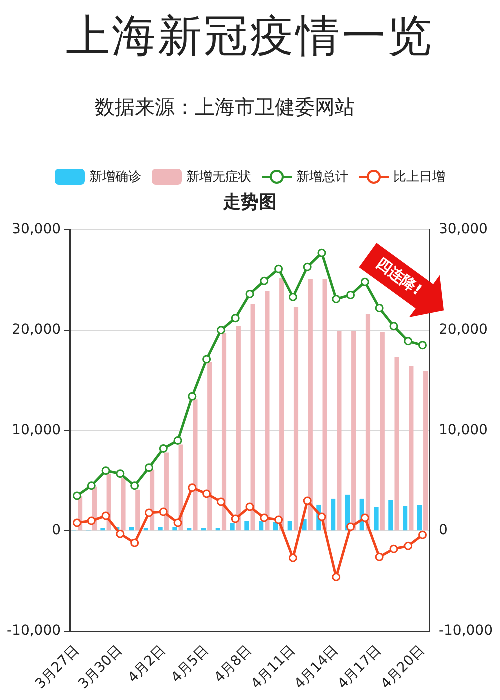 The width and height of the screenshot is (500, 700). What do you see at coordinates (420, 177) in the screenshot?
I see `legend-label: 比上日增` at bounding box center [420, 177].